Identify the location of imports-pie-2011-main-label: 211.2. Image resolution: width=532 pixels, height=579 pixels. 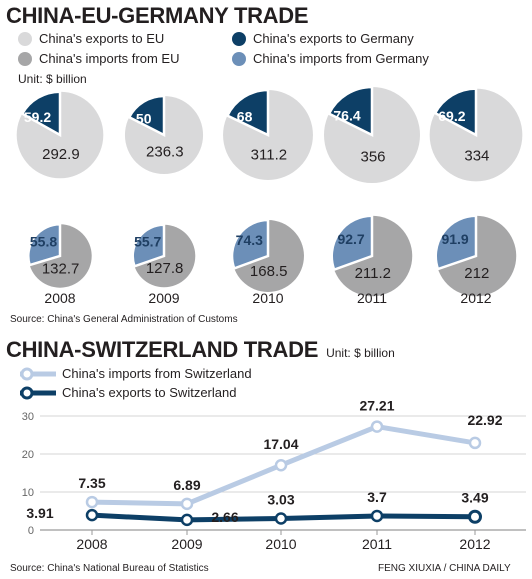
(373, 273).